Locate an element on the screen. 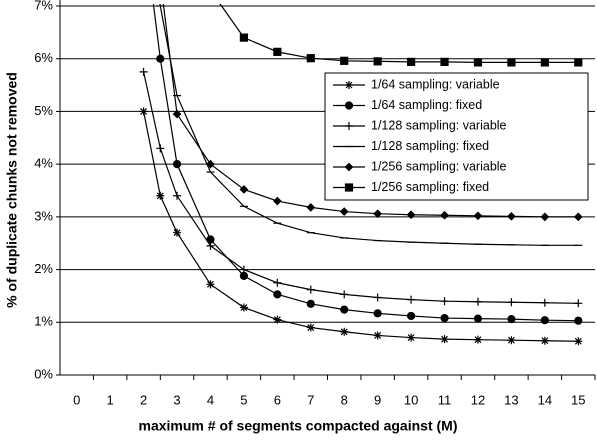 This screenshot has width=597, height=440. x-tick-label: 13 is located at coordinates (511, 399).